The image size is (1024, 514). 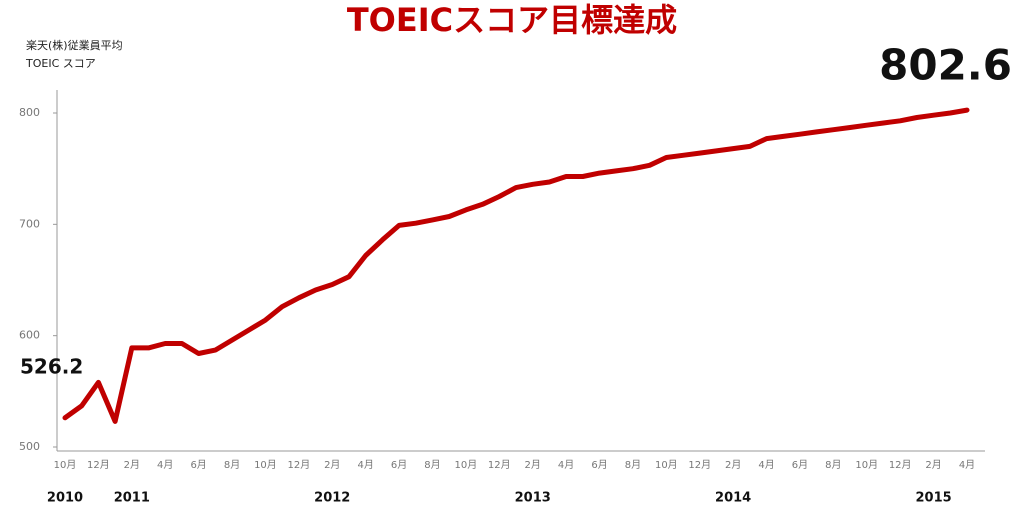 What do you see at coordinates (29, 223) in the screenshot?
I see `y-tick-label: 700` at bounding box center [29, 223].